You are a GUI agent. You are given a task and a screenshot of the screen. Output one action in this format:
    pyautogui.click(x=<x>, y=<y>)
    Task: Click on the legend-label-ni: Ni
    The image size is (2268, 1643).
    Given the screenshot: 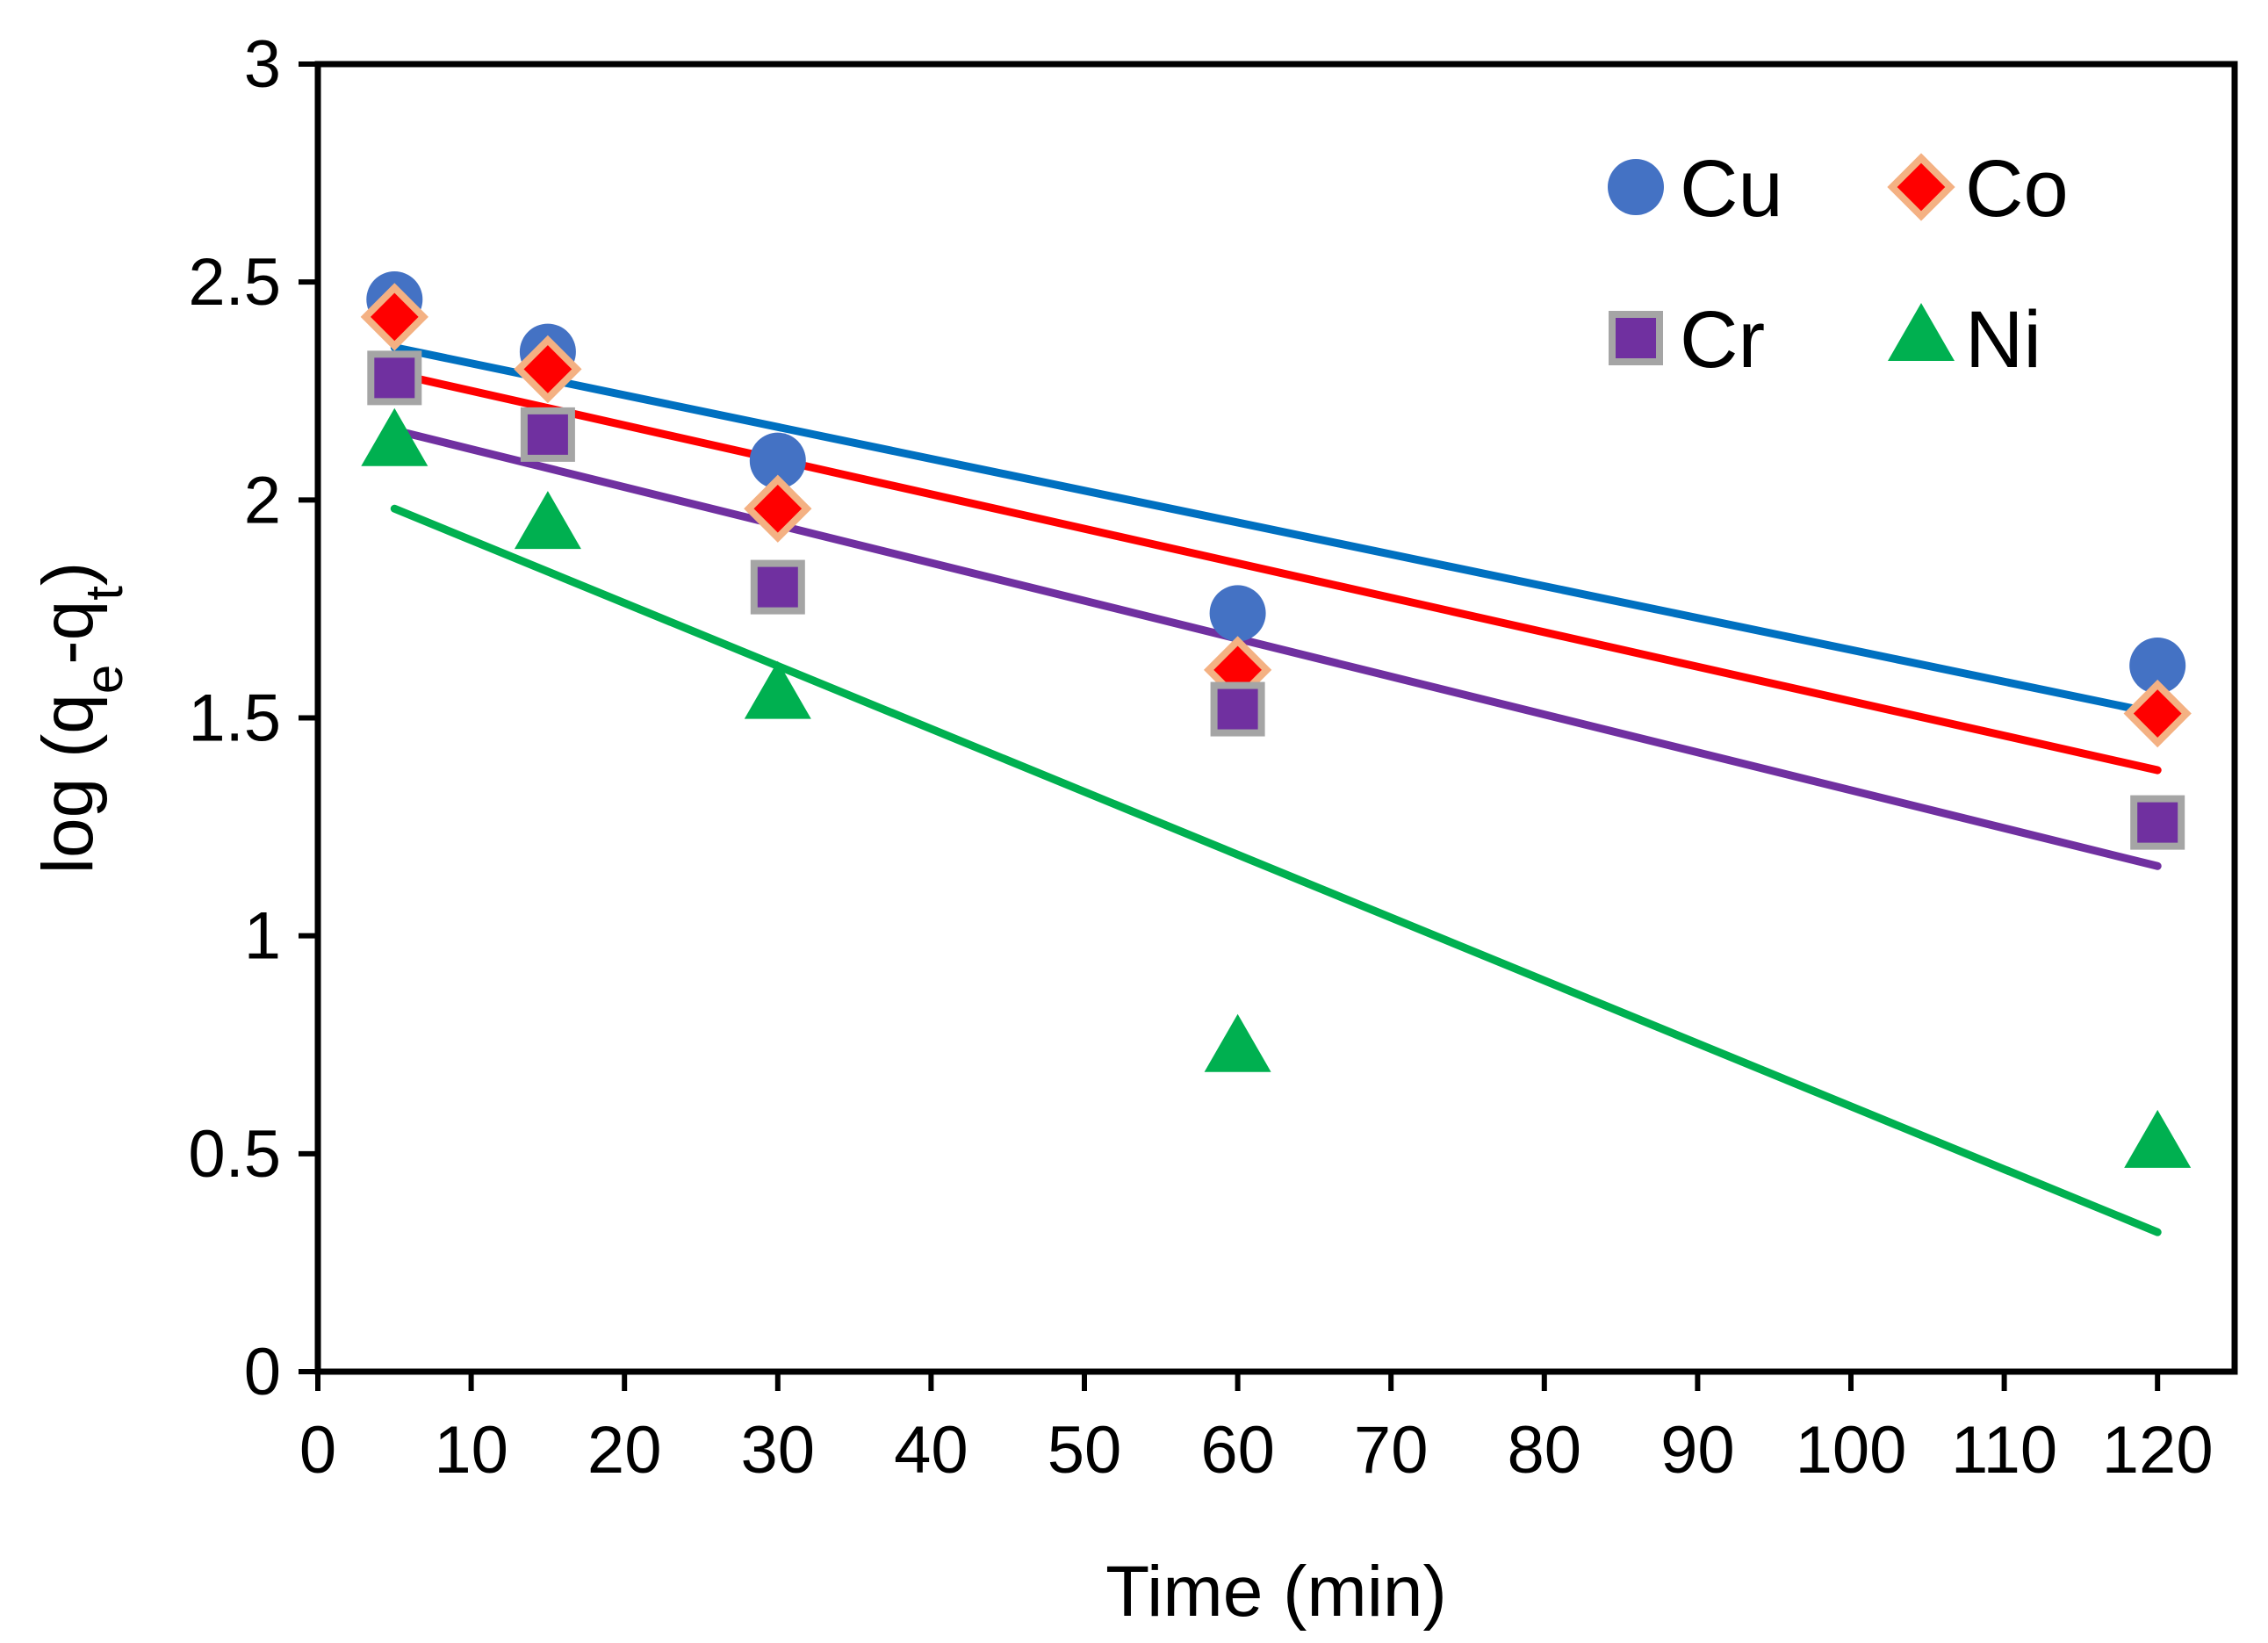 What is the action you would take?
    pyautogui.click(x=2003, y=340)
    